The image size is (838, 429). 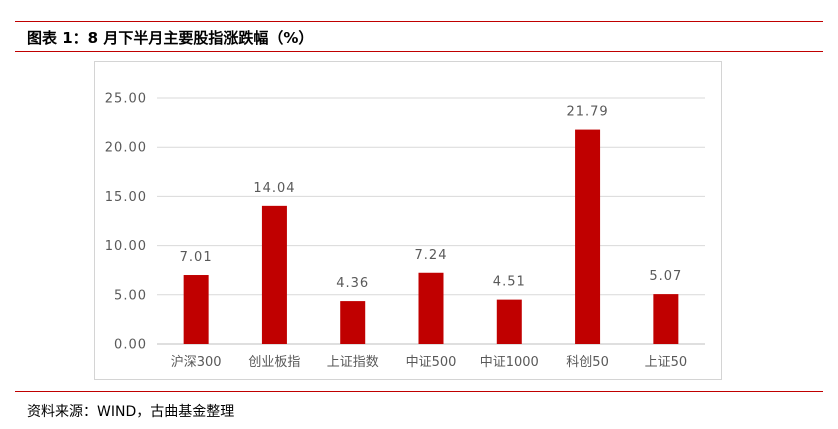 I want to click on data-label: 21.79, so click(x=587, y=112).